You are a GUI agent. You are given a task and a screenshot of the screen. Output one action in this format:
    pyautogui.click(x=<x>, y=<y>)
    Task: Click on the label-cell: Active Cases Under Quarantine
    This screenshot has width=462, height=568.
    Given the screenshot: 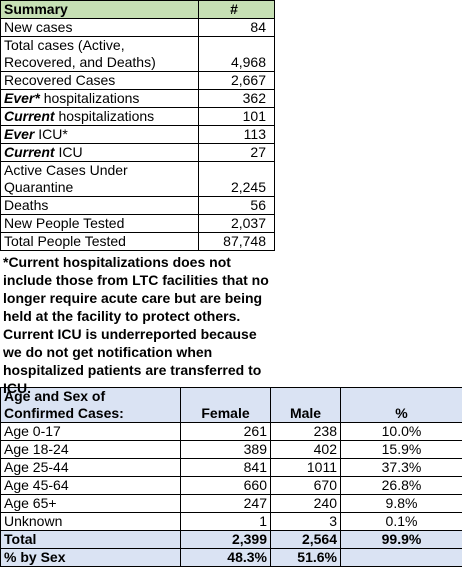 What is the action you would take?
    pyautogui.click(x=99, y=179)
    